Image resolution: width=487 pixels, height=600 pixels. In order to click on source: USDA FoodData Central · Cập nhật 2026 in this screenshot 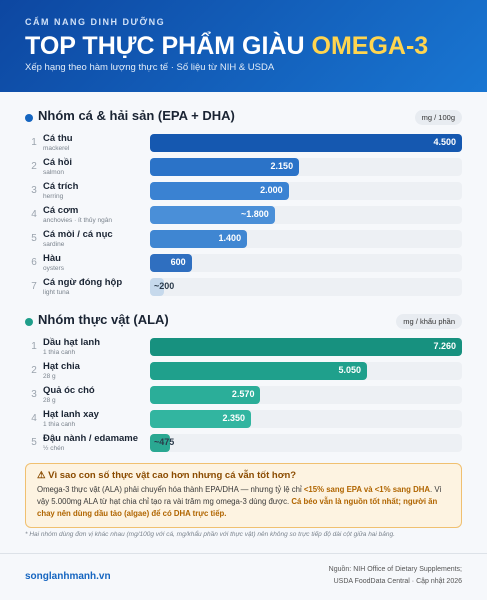, I will do `click(397, 581)`.